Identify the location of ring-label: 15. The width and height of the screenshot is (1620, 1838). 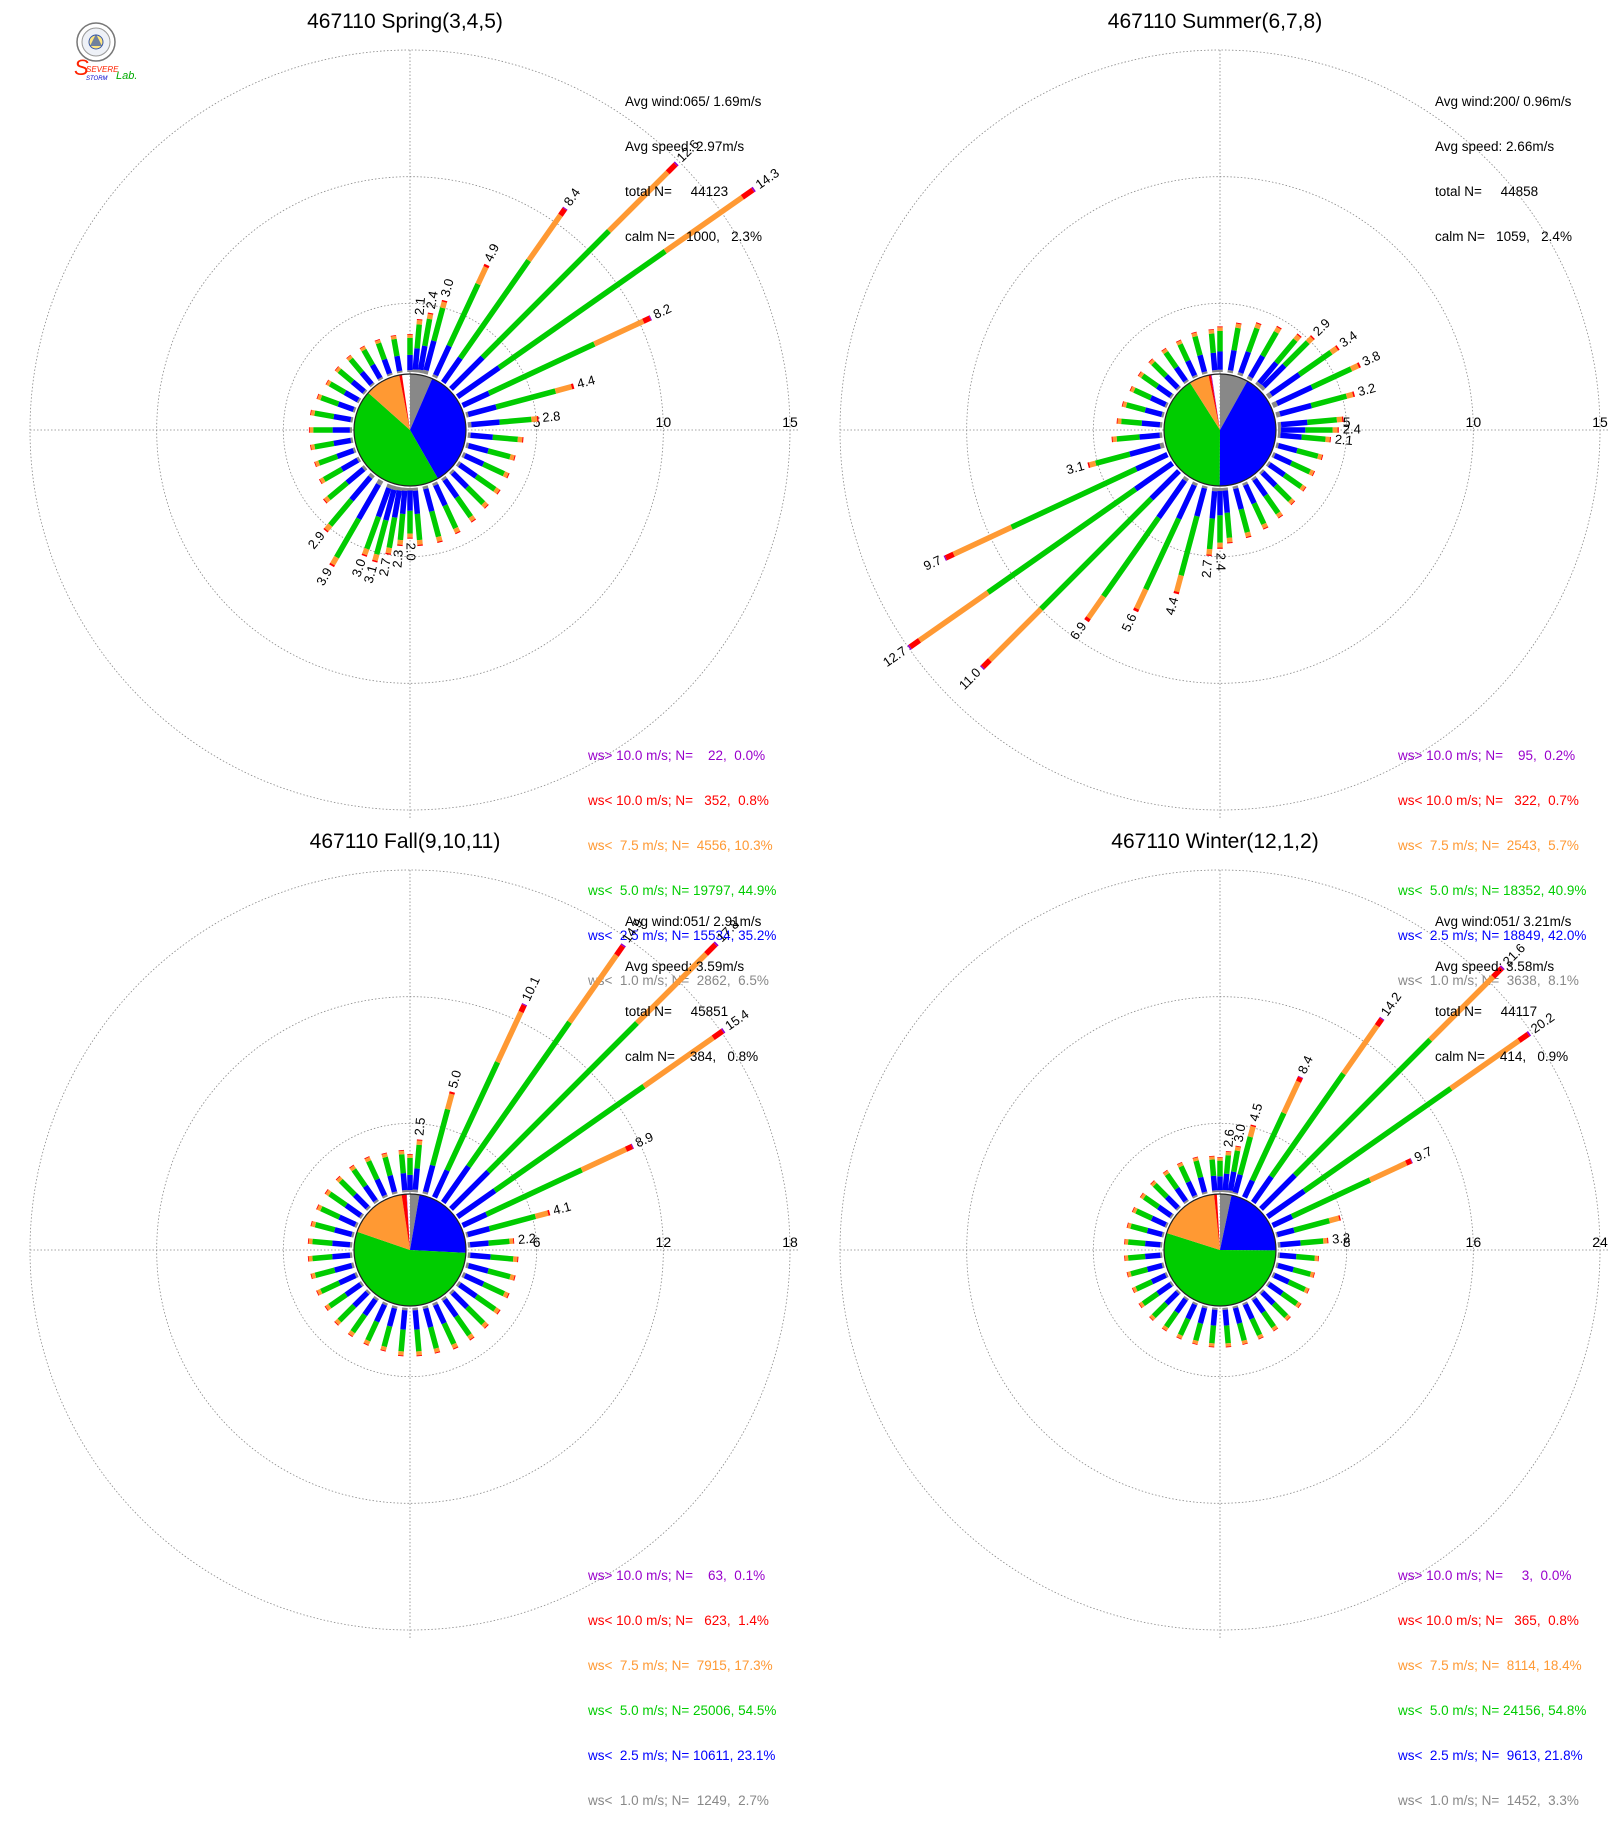
(1600, 422).